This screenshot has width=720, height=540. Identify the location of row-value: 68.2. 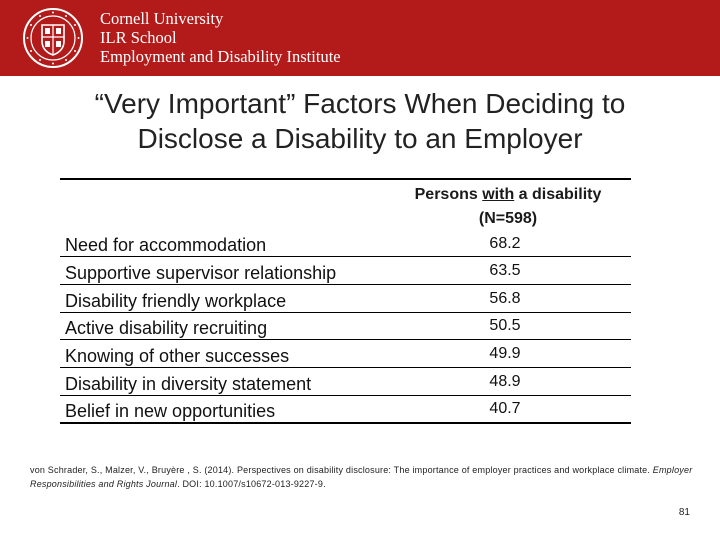
(505, 243).